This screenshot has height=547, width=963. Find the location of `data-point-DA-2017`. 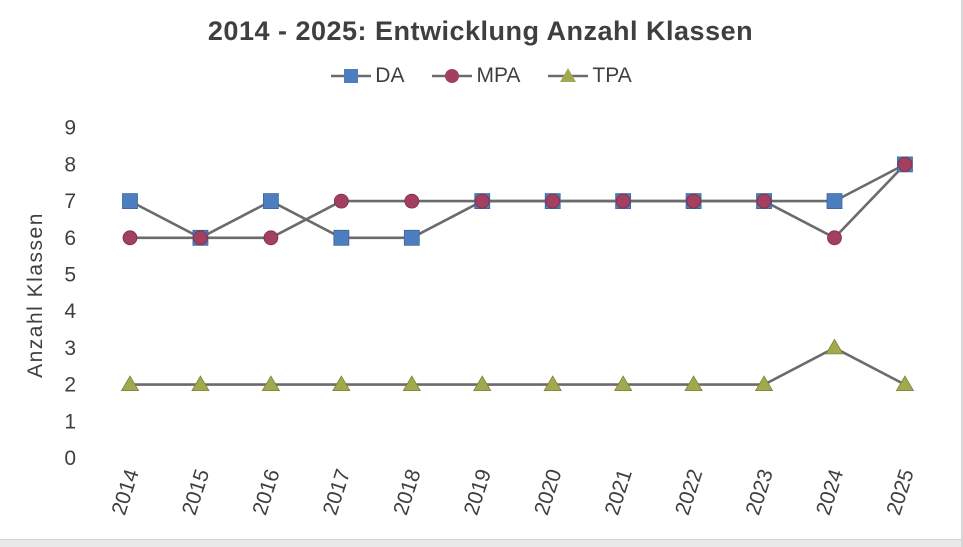

data-point-DA-2017 is located at coordinates (341, 237).